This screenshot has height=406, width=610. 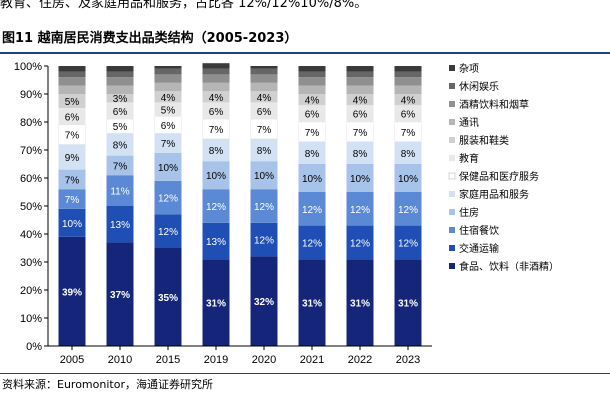 I want to click on legend-label: 保健品和医疗服务, so click(x=499, y=176).